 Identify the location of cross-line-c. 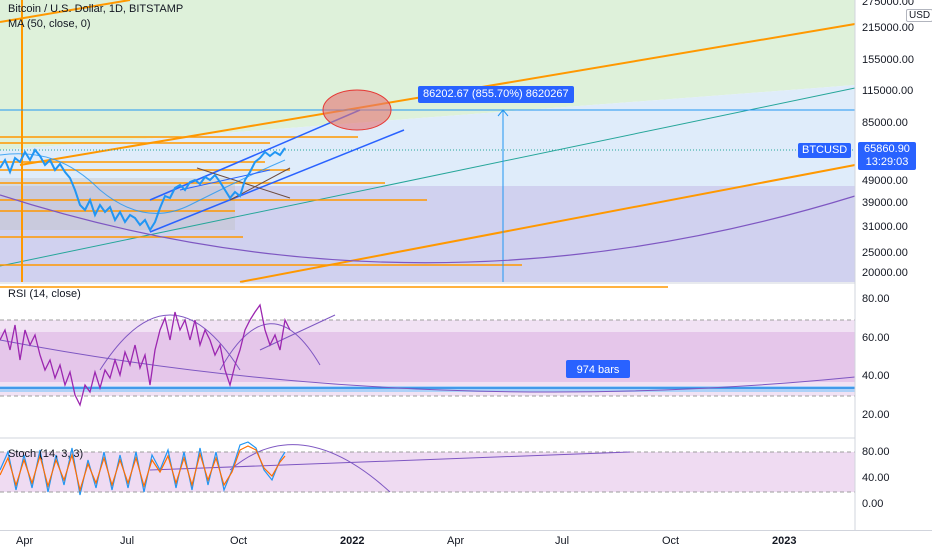
(225, 180).